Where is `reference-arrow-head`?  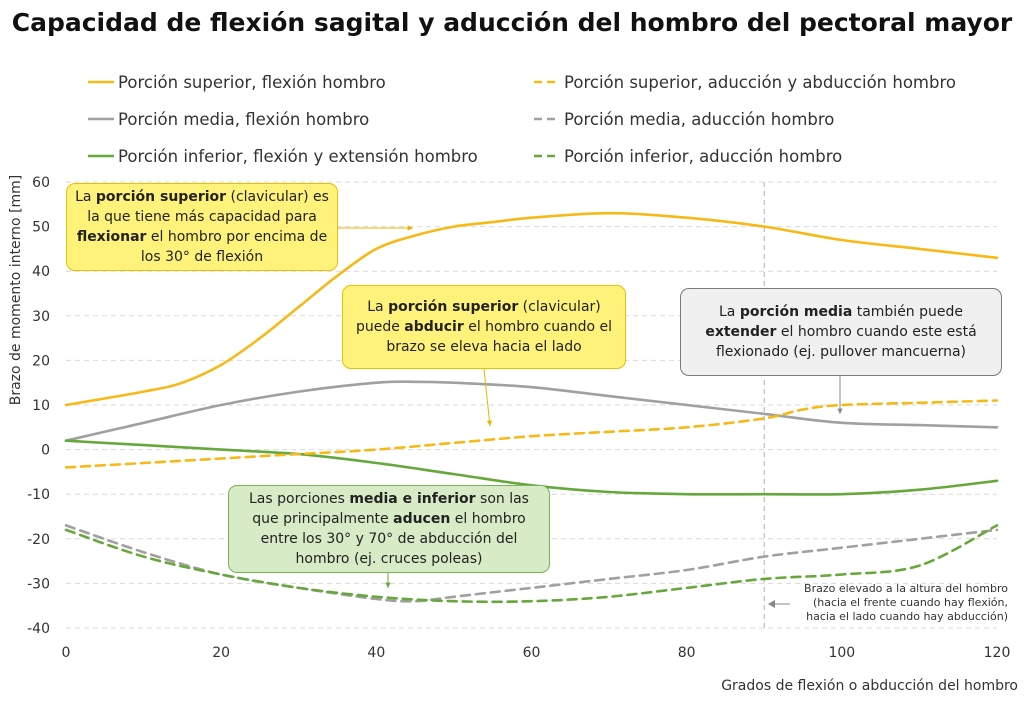 reference-arrow-head is located at coordinates (771, 604).